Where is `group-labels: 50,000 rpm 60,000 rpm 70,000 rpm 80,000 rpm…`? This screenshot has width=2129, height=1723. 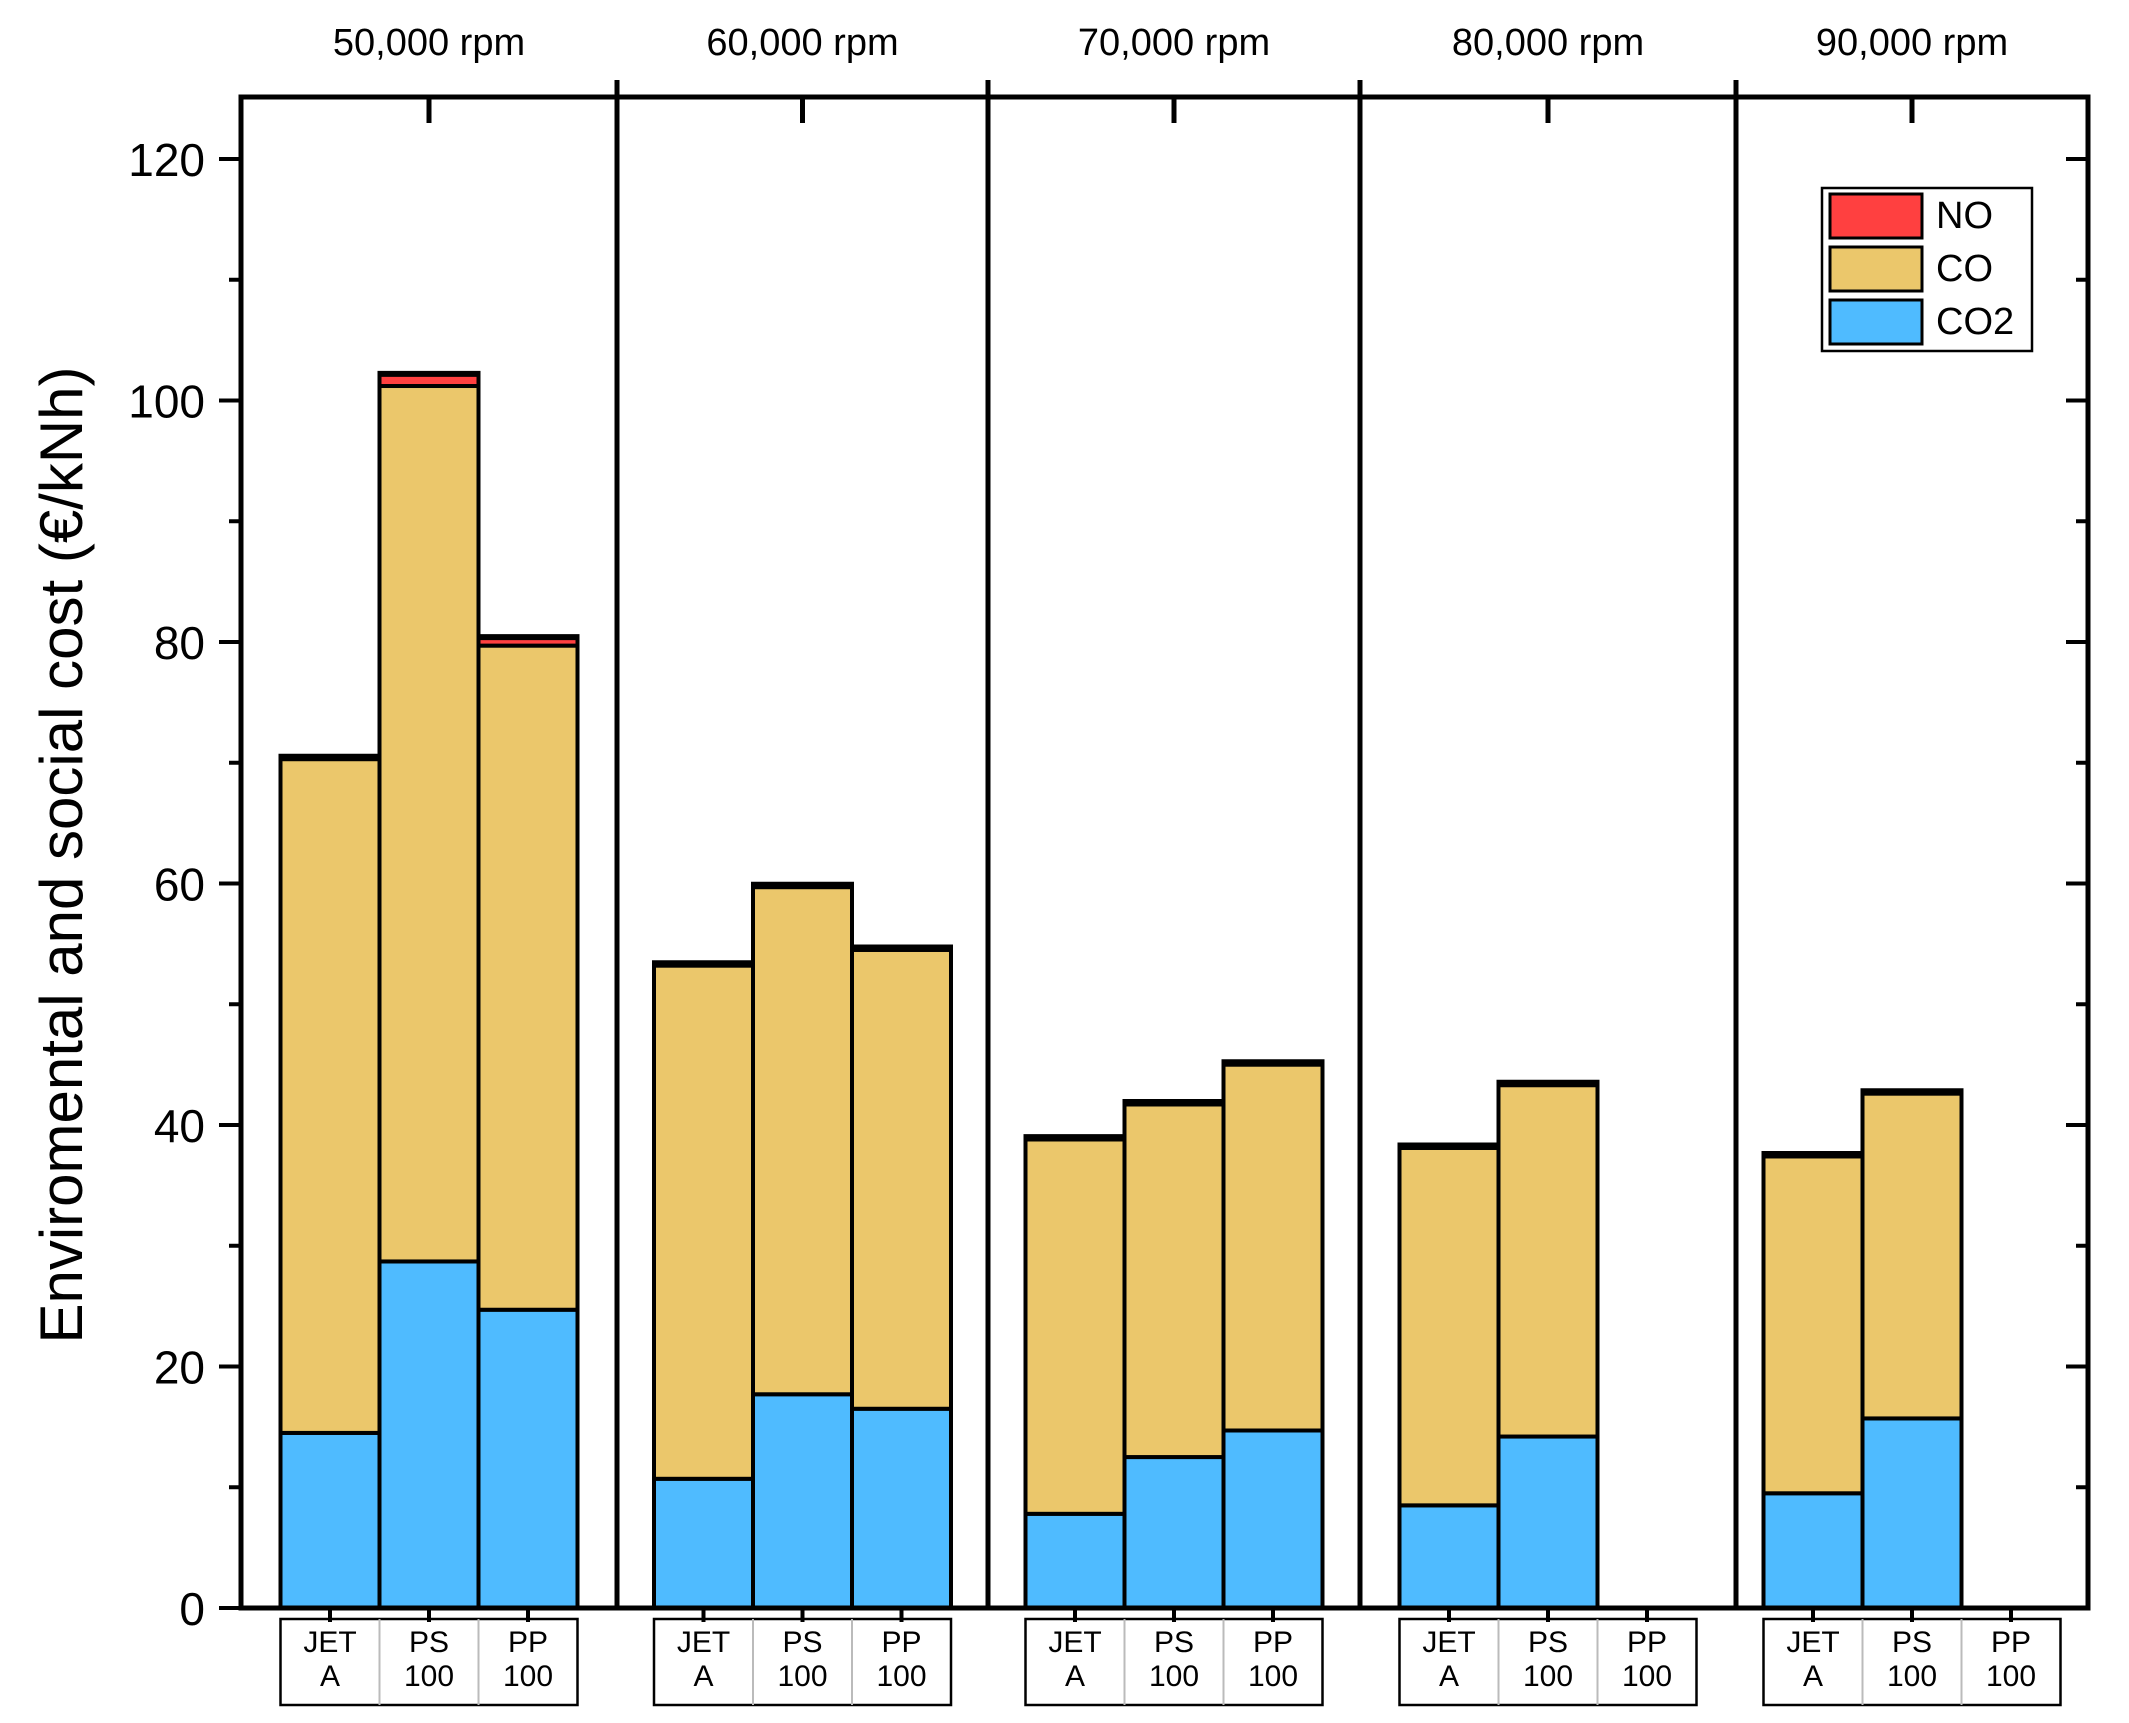 group-labels: 50,000 rpm 60,000 rpm 70,000 rpm 80,000 rpm… is located at coordinates (1170, 43).